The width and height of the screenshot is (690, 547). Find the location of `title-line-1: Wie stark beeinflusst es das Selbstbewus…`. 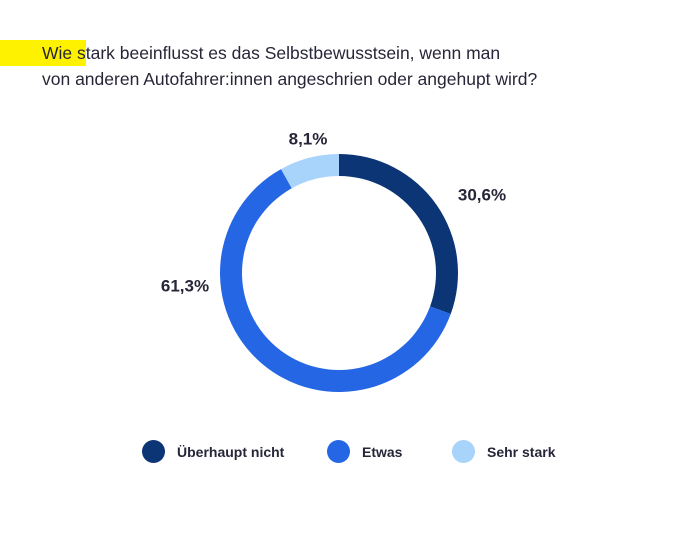

title-line-1: Wie stark beeinflusst es das Selbstbewus… is located at coordinates (271, 53).